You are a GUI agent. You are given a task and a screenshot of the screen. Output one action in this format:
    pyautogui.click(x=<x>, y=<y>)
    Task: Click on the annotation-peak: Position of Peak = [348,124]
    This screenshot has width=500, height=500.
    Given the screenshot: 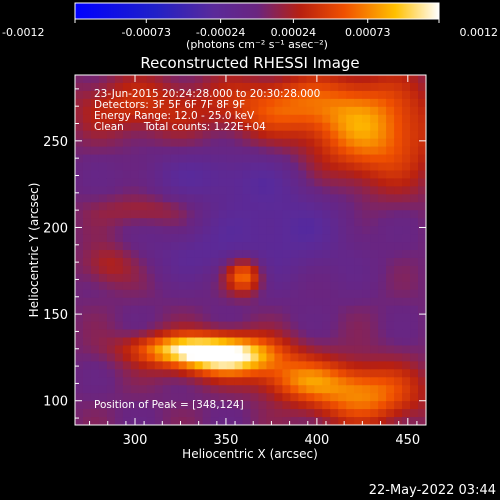 What is the action you would take?
    pyautogui.click(x=169, y=405)
    